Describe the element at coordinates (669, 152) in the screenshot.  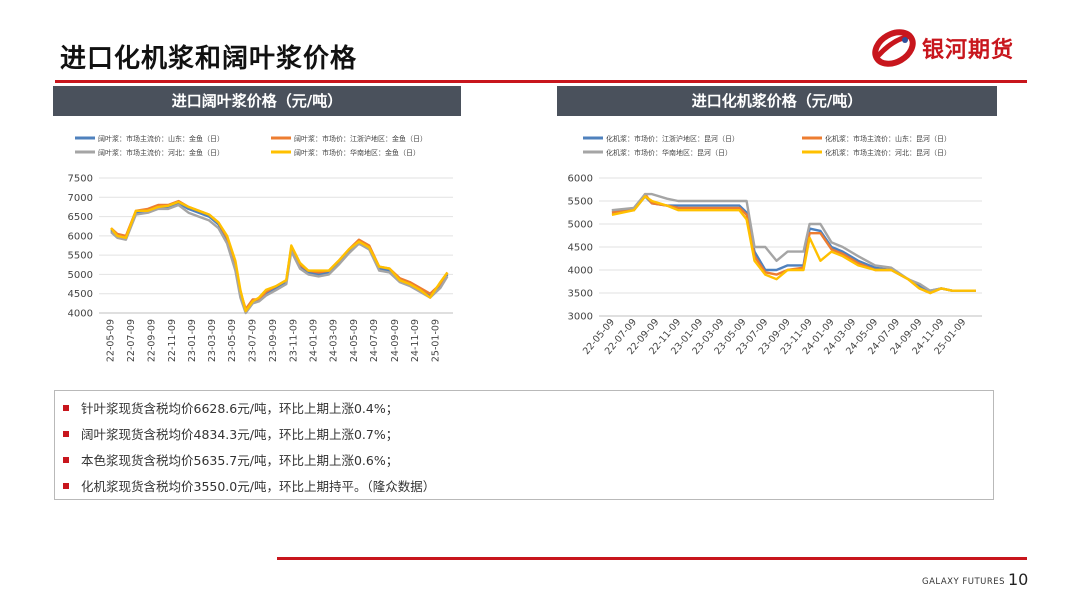
I see `legend-label: 化机浆：市场价：华南地区：昆河（日）` at that location.